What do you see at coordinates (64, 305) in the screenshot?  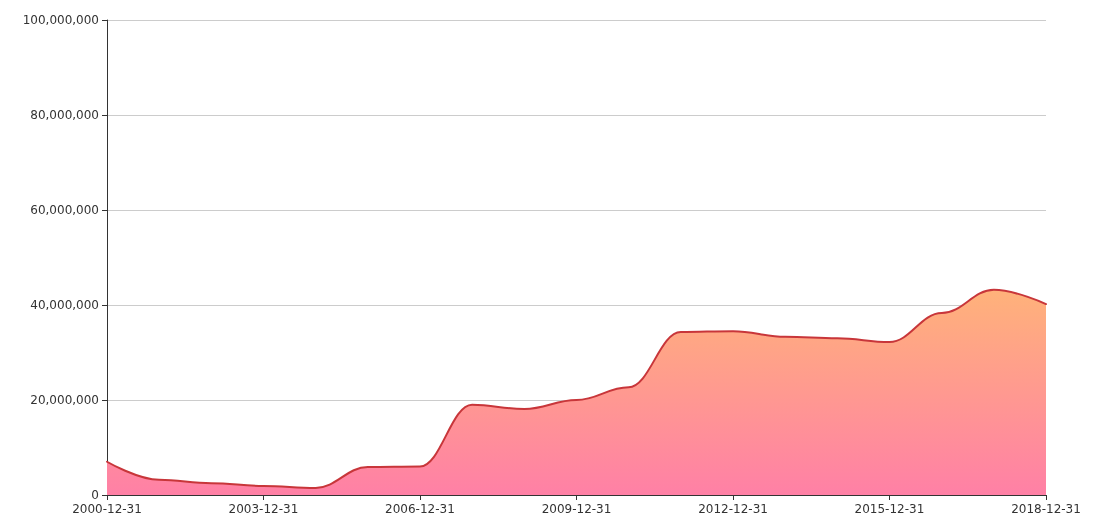 I see `y-tick-label: 40,000,000` at bounding box center [64, 305].